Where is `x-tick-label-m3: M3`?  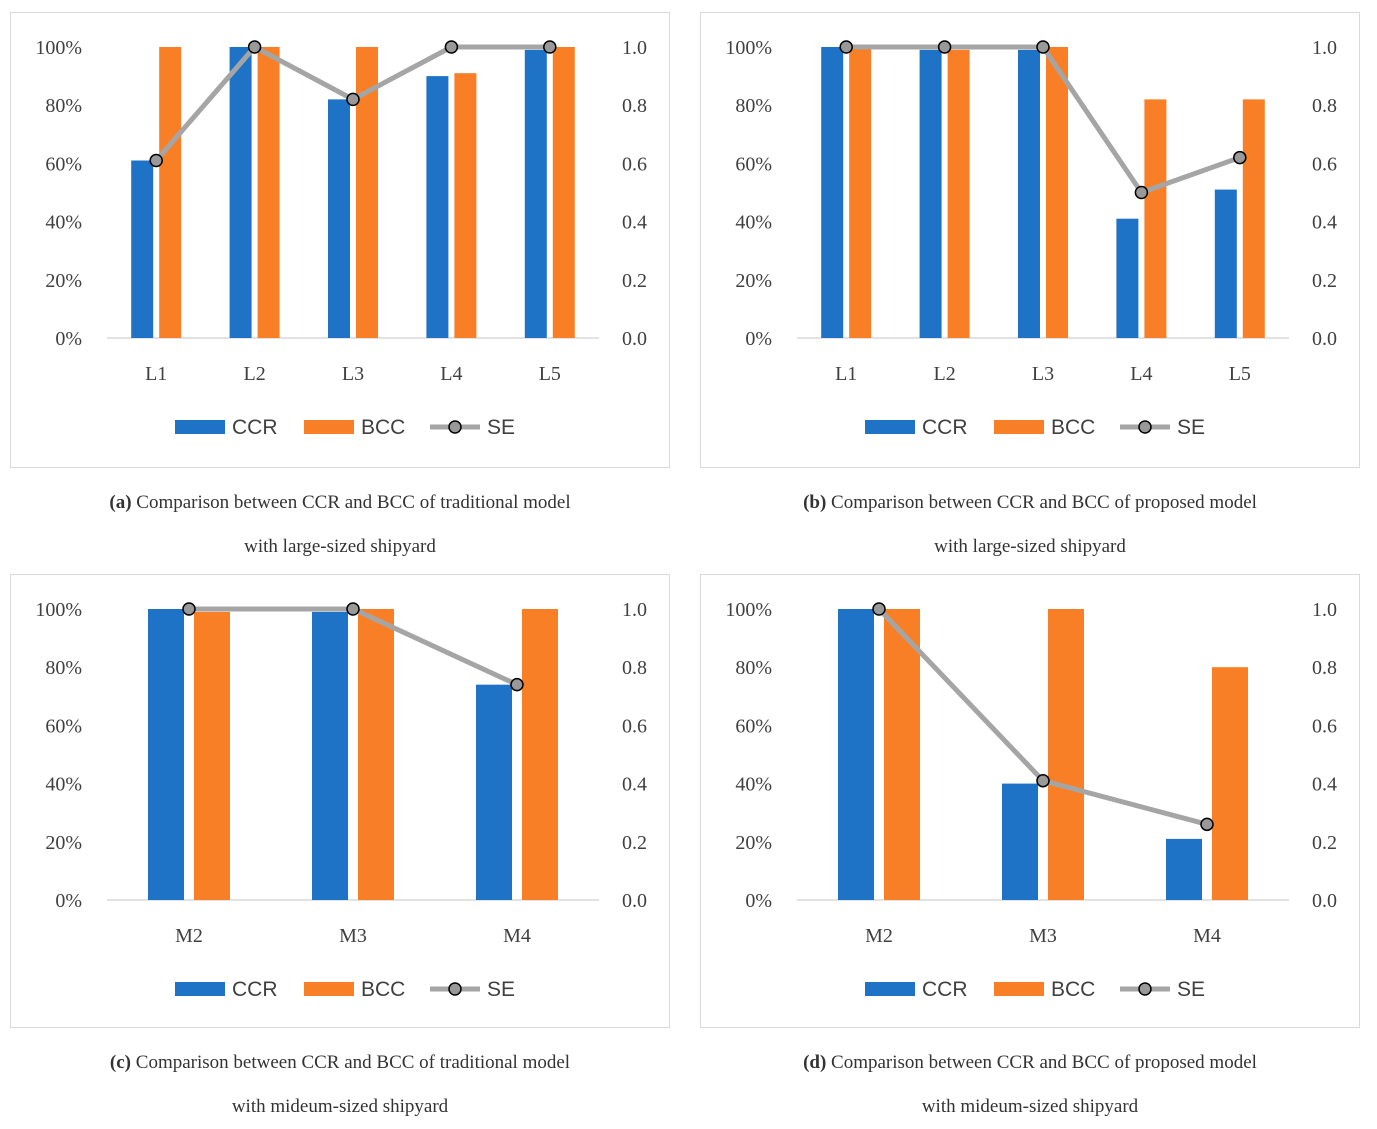
x-tick-label-m3: M3 is located at coordinates (353, 936).